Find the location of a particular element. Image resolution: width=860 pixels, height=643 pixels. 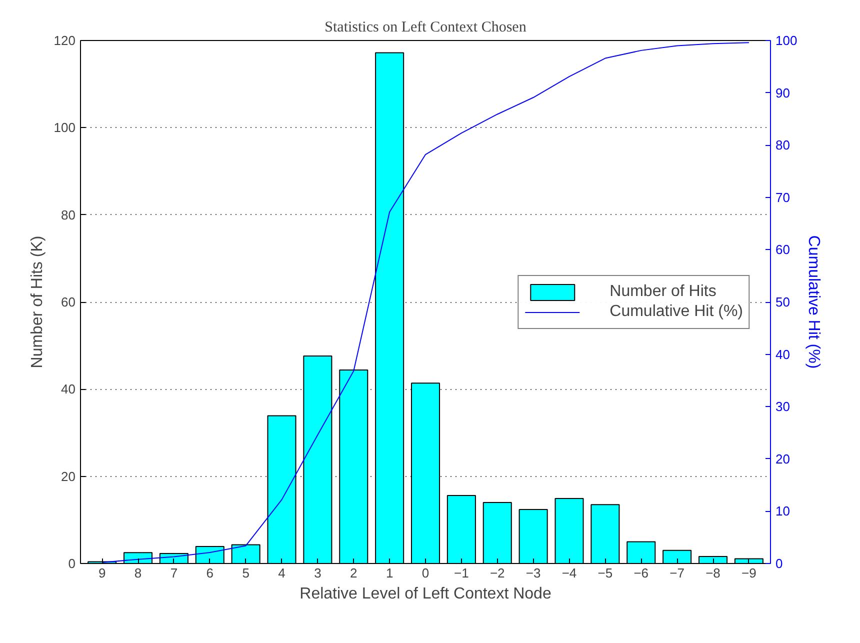

x-tick-label: 3 is located at coordinates (318, 573).